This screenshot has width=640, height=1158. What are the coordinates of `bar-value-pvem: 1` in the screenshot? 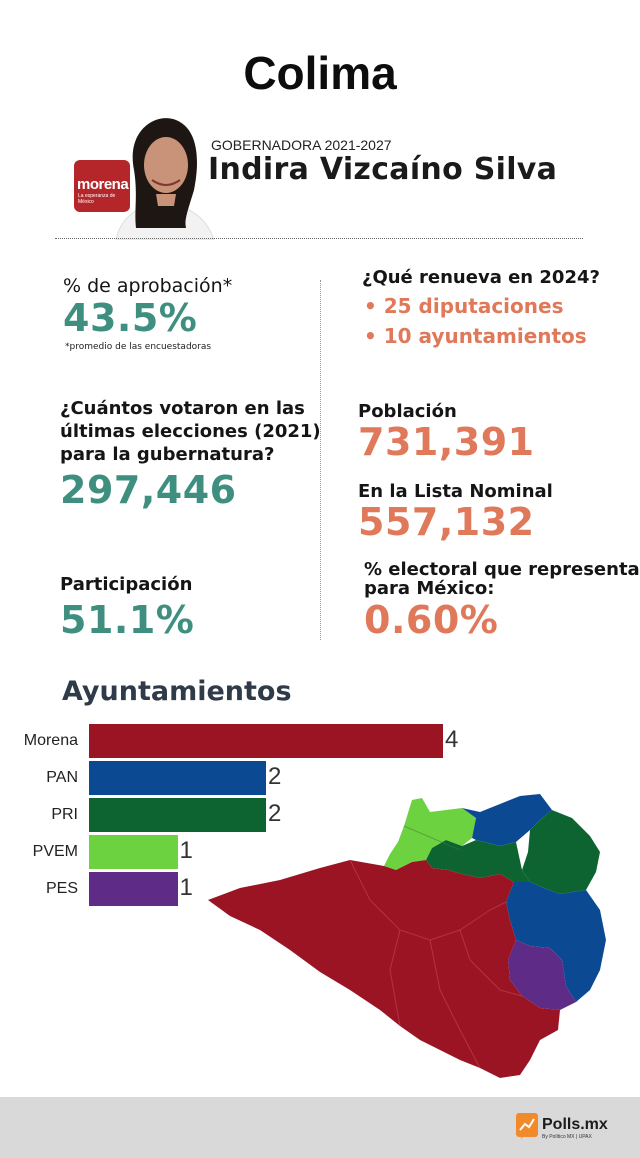 It's located at (186, 850).